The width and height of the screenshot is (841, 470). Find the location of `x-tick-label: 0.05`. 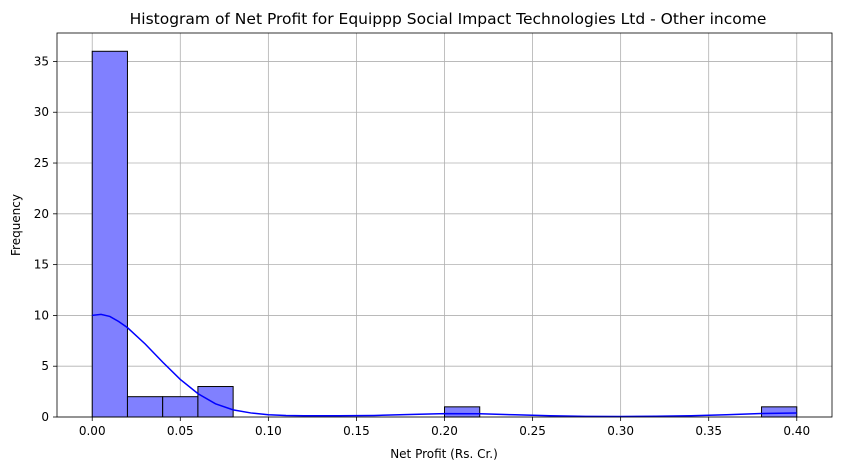

x-tick-label: 0.05 is located at coordinates (180, 431).